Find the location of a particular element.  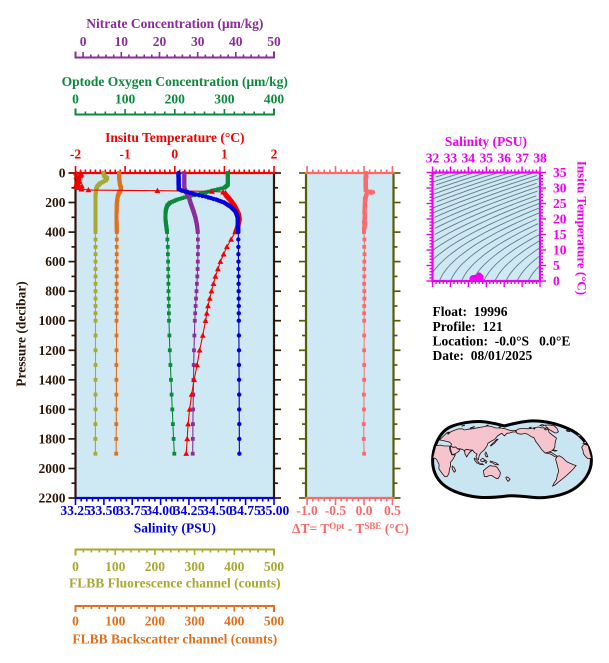

svg-text: 34.50 is located at coordinates (217, 510).